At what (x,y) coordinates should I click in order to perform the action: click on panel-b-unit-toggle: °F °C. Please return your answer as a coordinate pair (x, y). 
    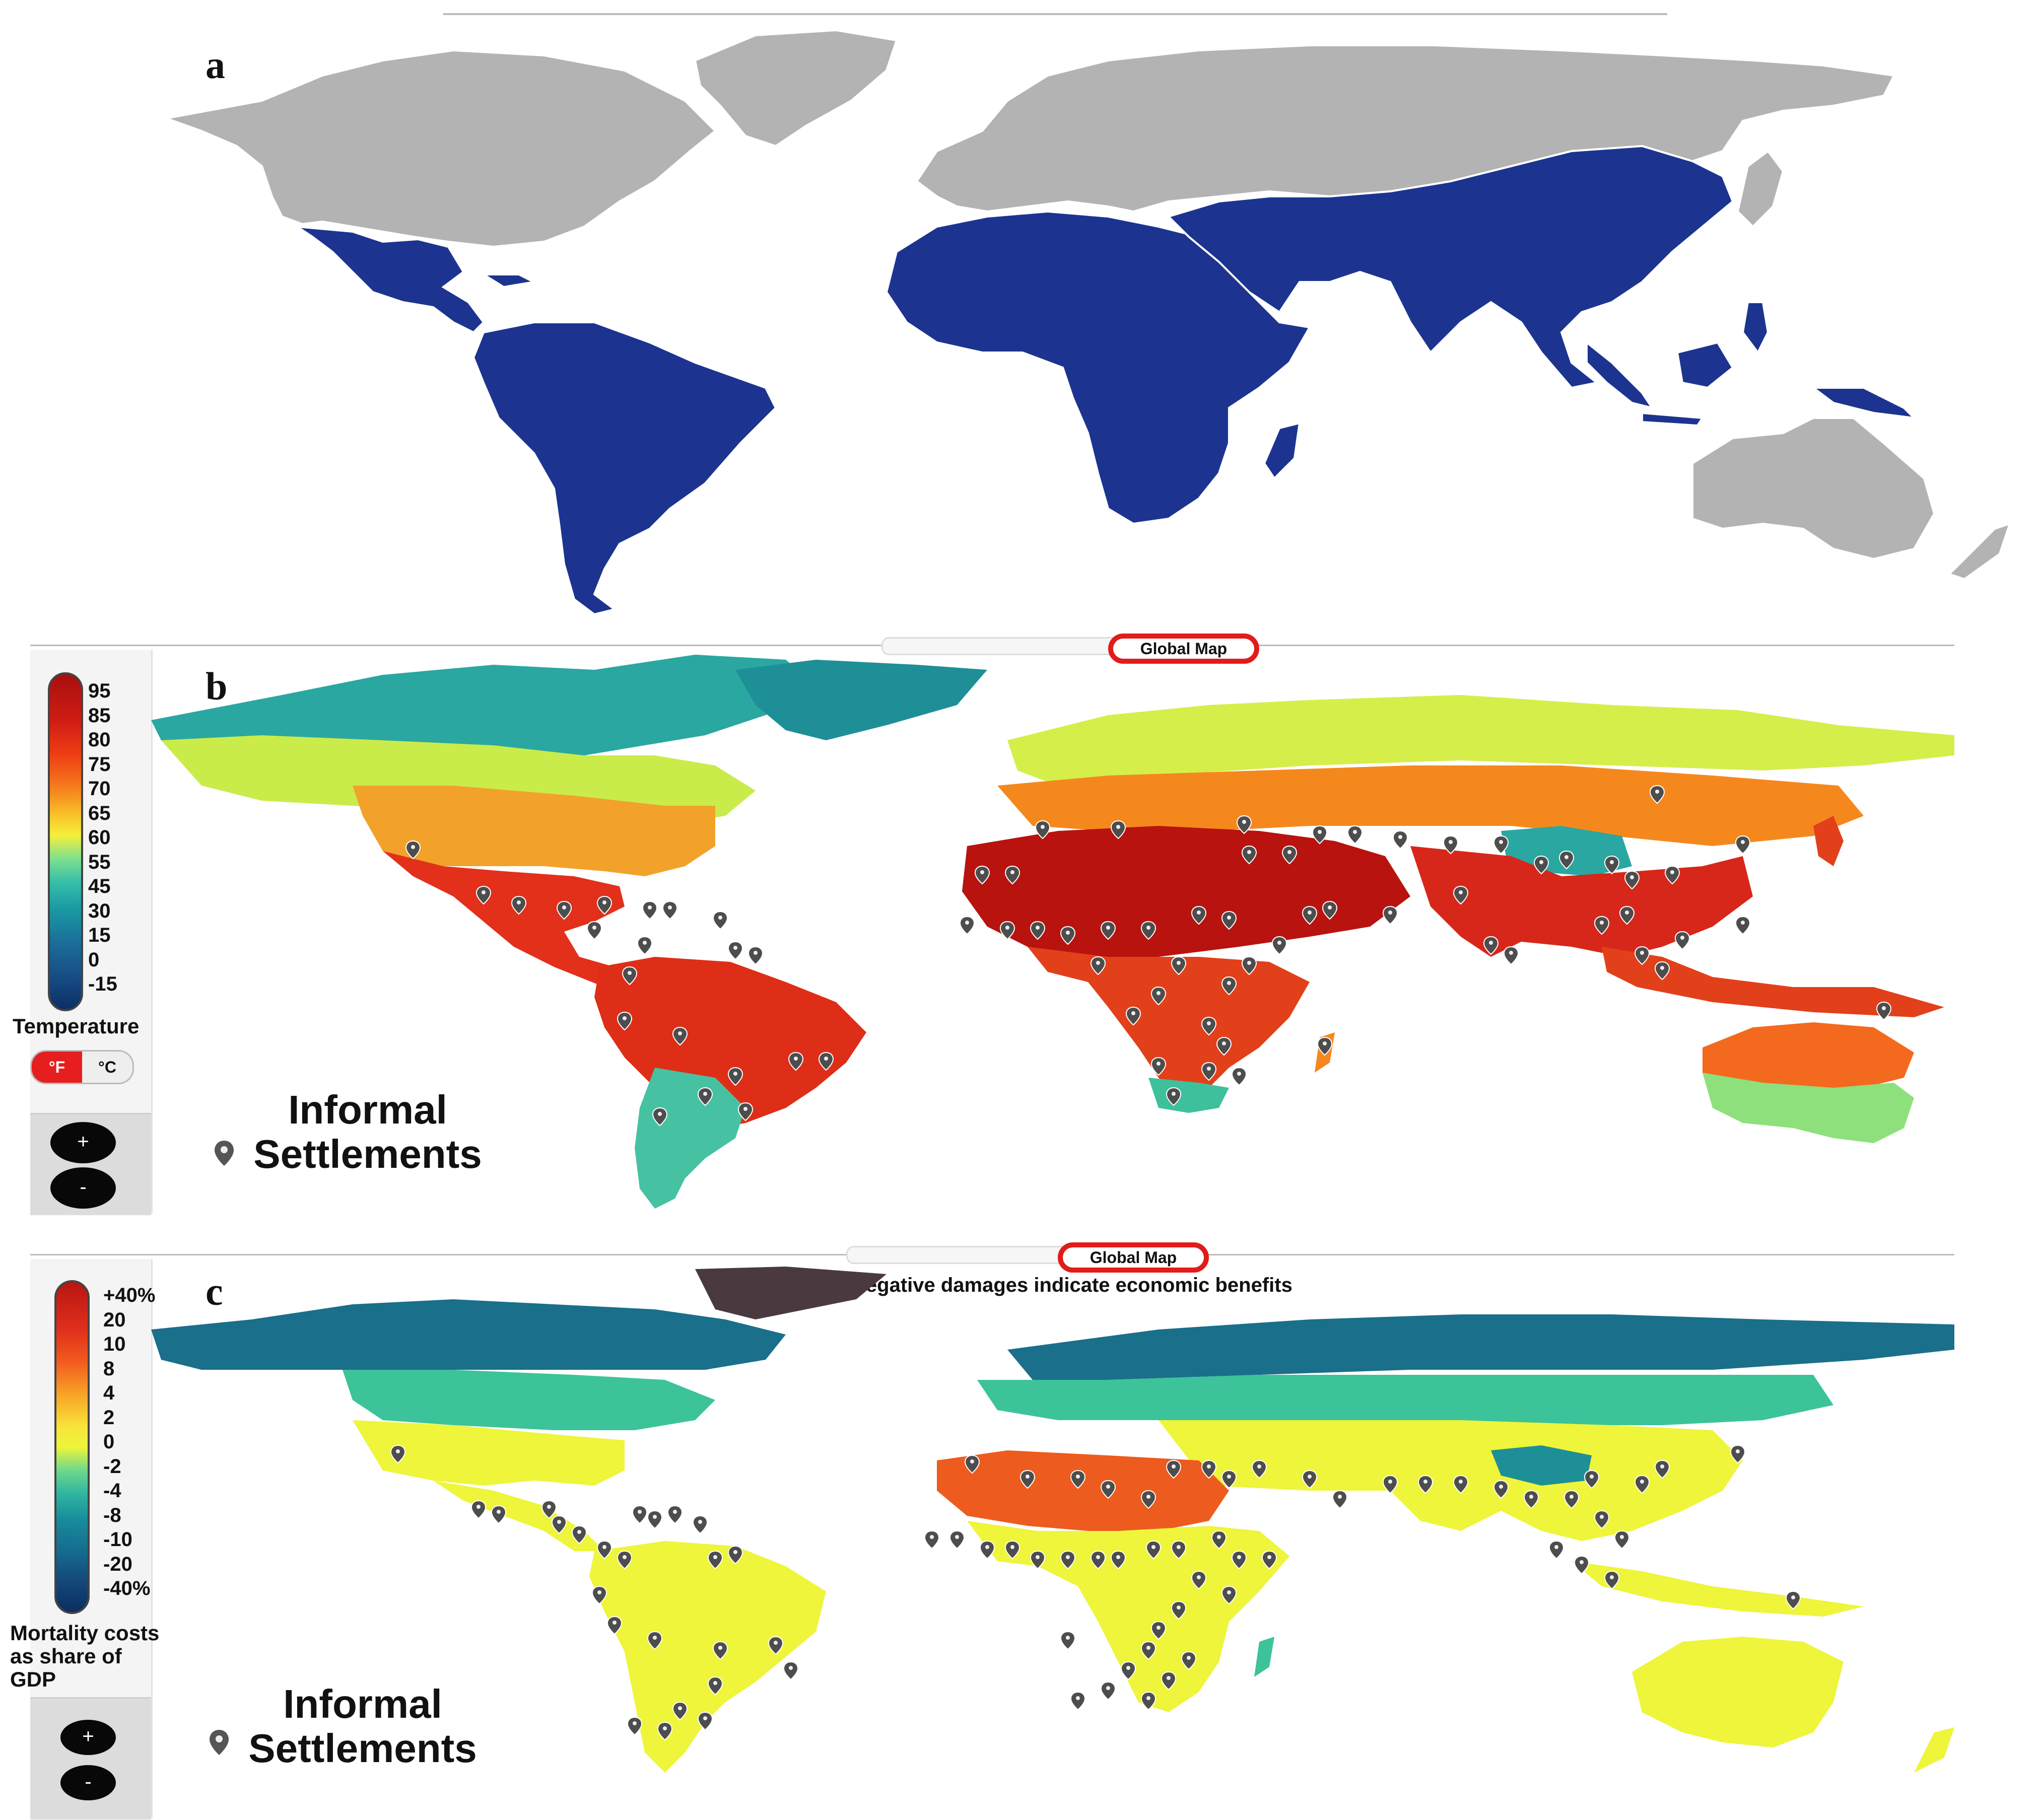
    Looking at the image, I should click on (82, 1067).